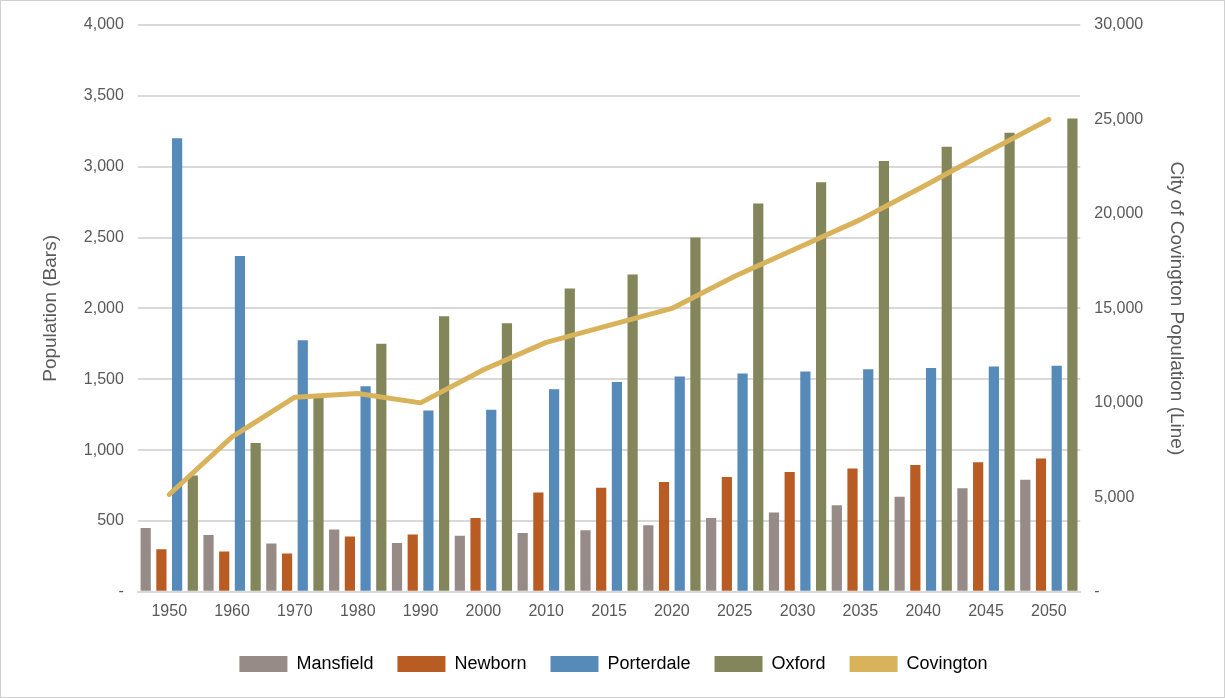 This screenshot has width=1225, height=698. I want to click on y2-tick-label: 25,000, so click(1119, 118).